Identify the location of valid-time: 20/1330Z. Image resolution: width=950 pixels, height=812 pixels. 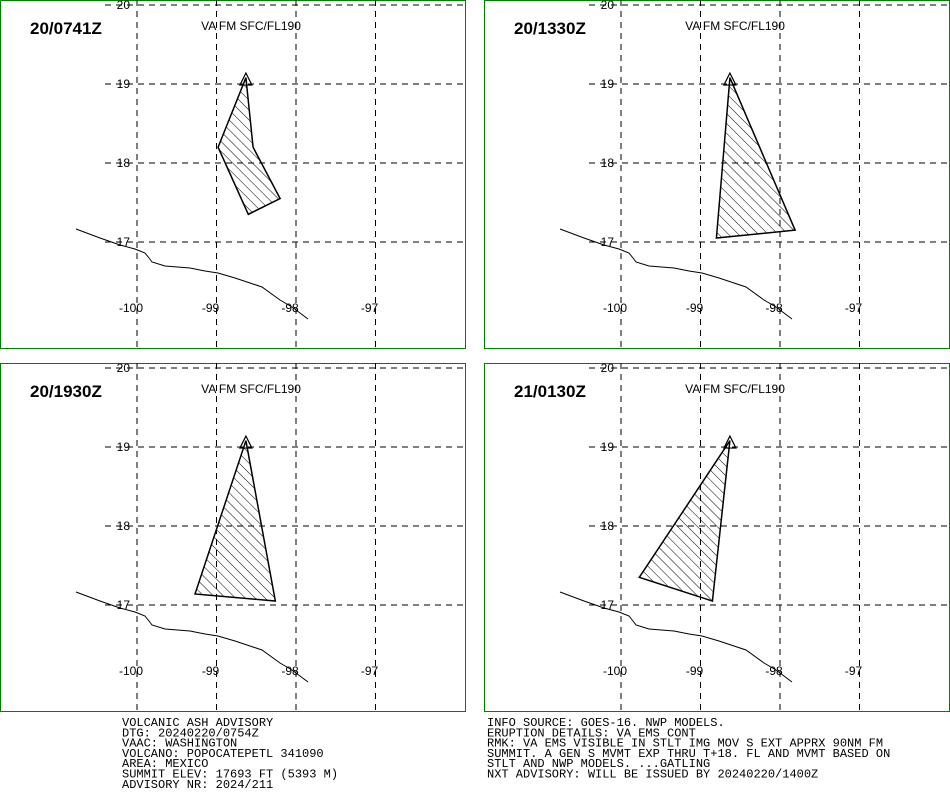
(550, 28).